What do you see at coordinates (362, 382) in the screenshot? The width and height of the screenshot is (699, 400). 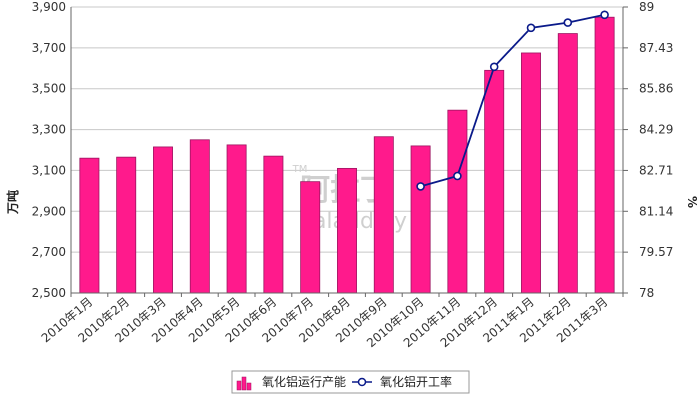 I see `legend-marker-swatch` at bounding box center [362, 382].